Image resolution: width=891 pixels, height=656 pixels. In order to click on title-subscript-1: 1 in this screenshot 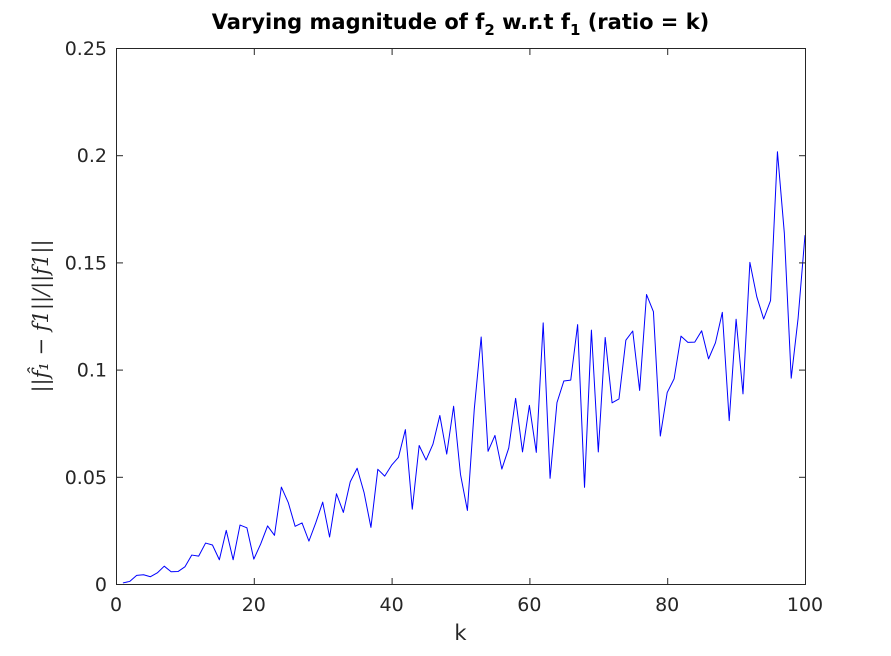, I will do `click(575, 30)`.